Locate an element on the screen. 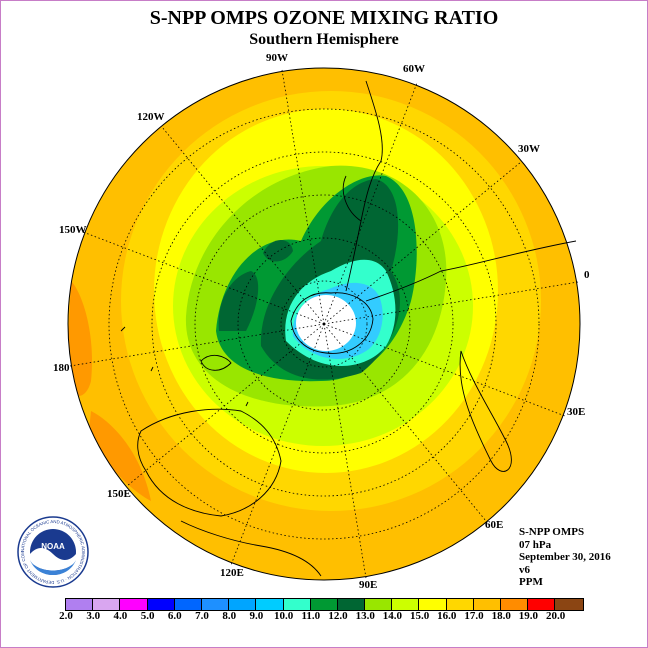 The height and width of the screenshot is (648, 648). colorbar-label: 8.0 is located at coordinates (229, 616).